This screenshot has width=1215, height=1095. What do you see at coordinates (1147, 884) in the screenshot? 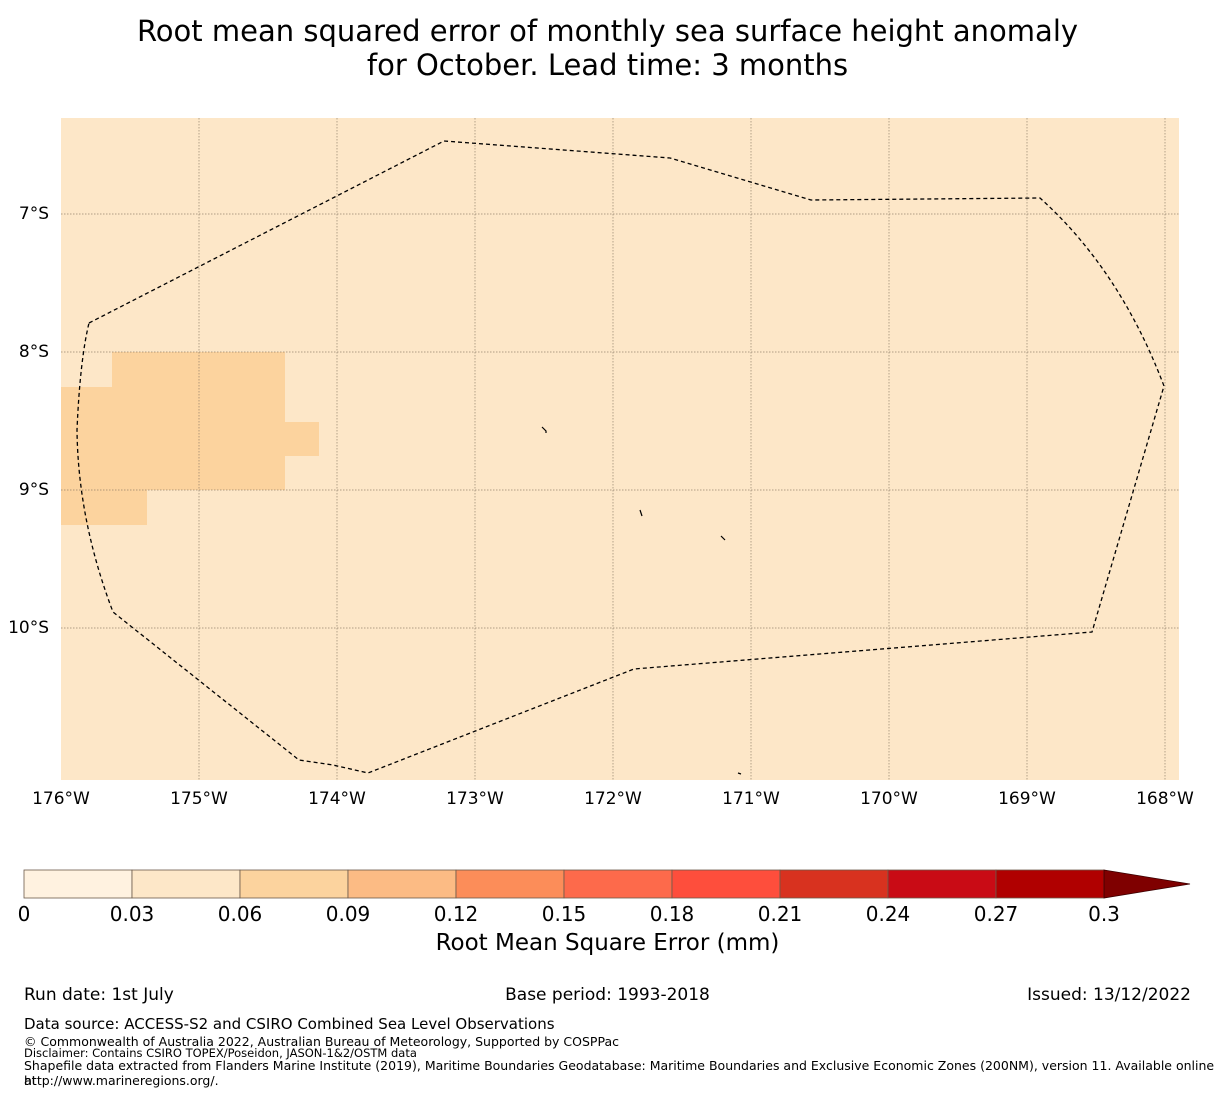
I see `colorbar-extension` at bounding box center [1147, 884].